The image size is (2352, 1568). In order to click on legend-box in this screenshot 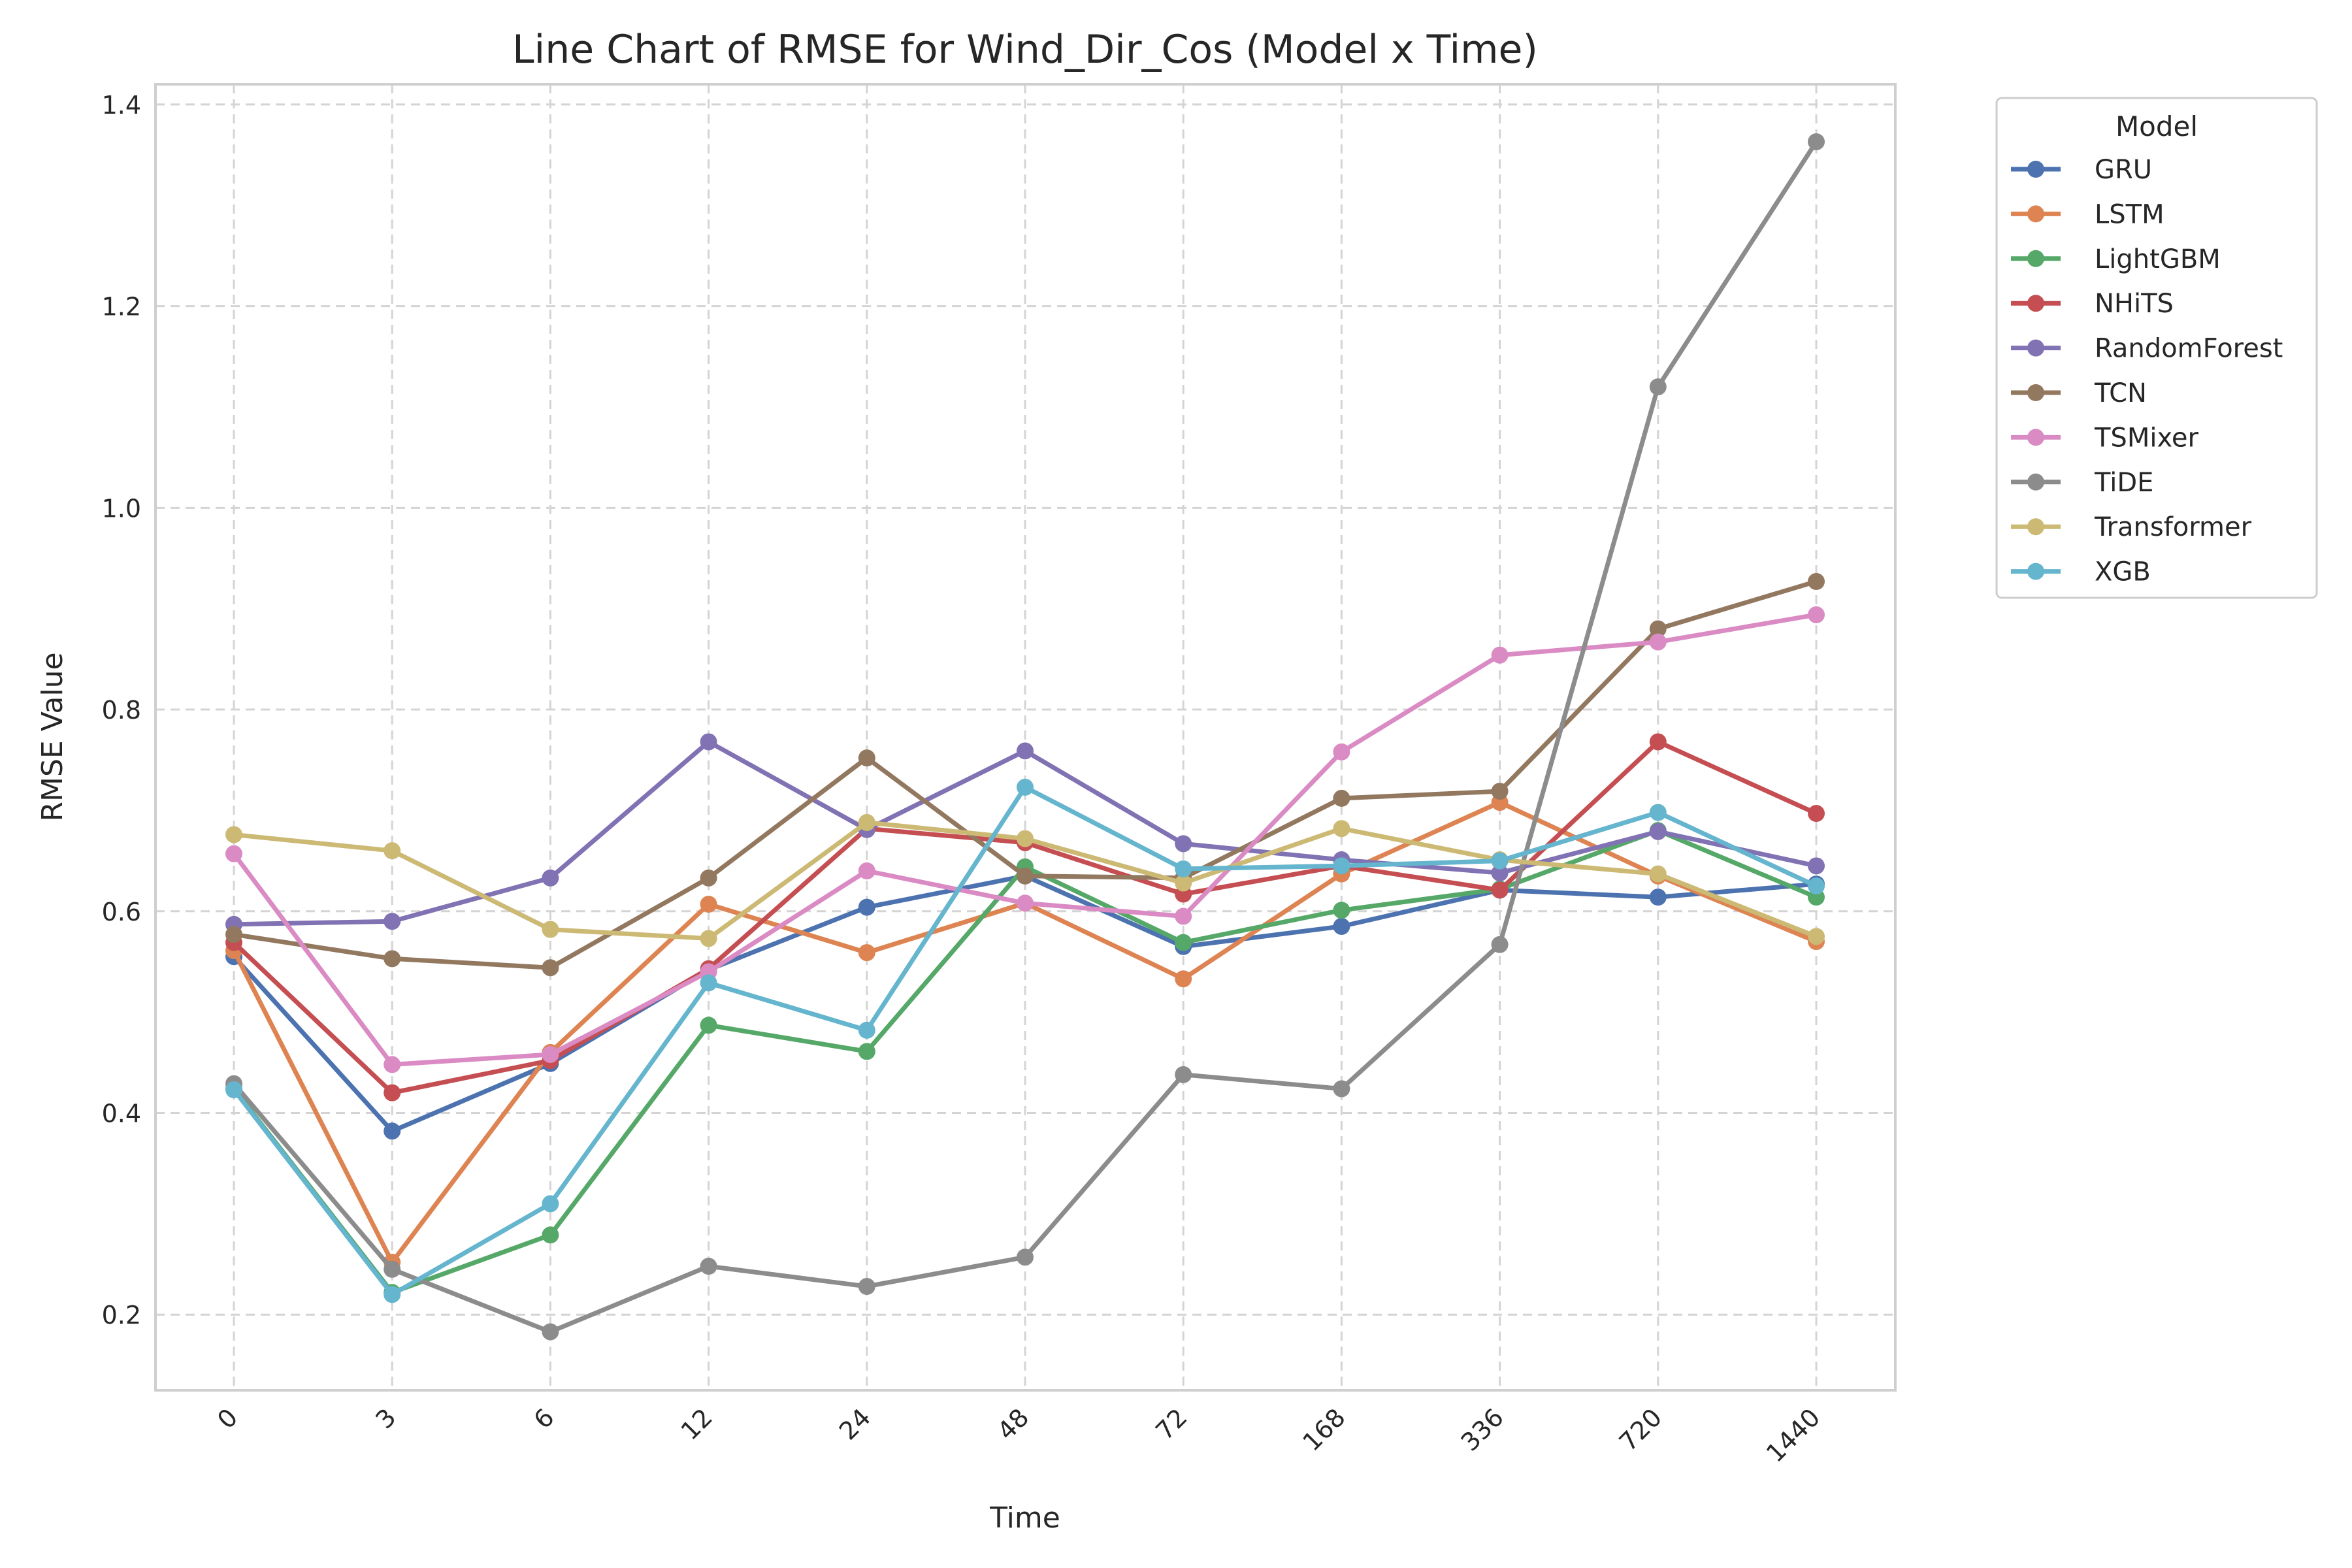, I will do `click(2156, 348)`.